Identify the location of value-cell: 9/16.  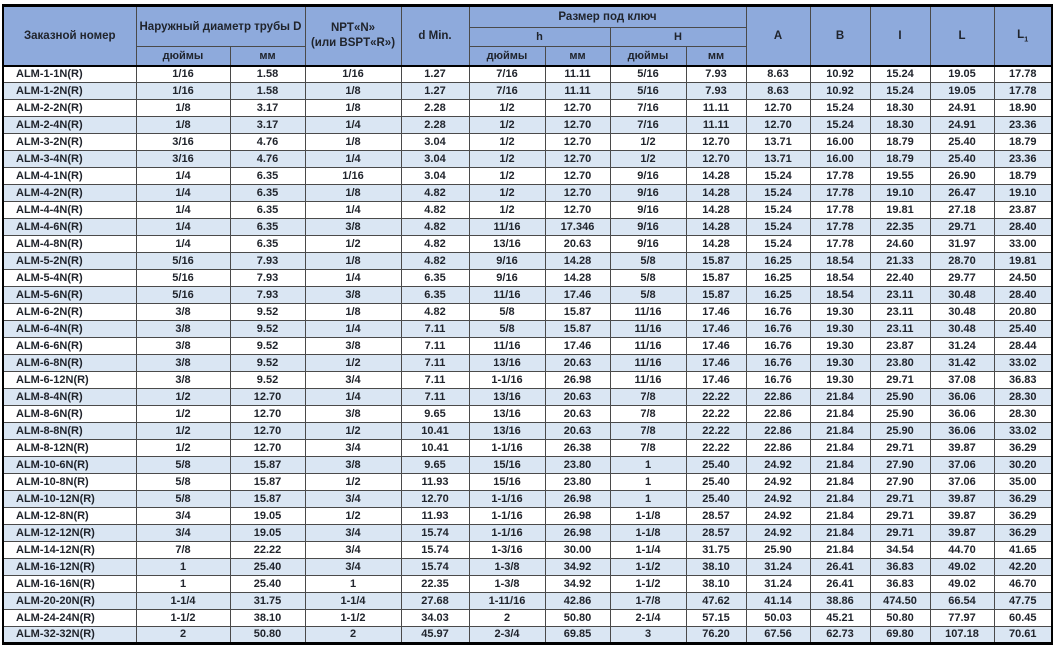
(648, 227).